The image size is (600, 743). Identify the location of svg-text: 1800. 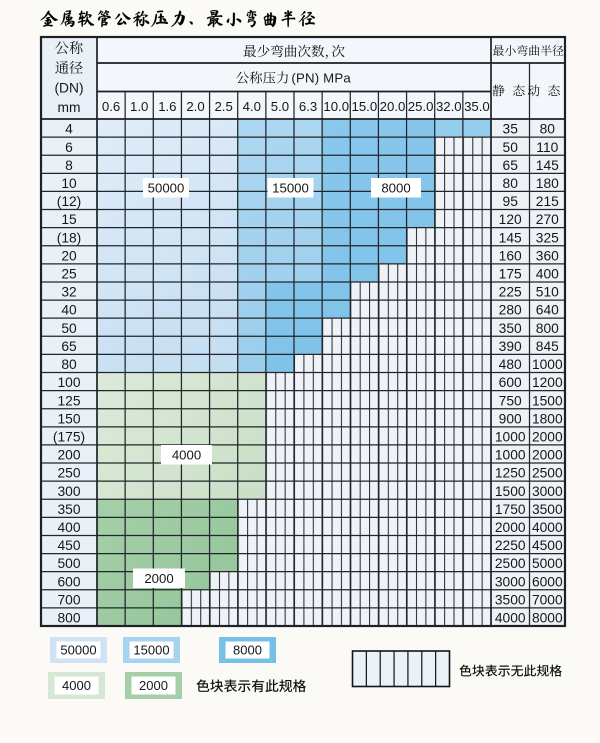
(547, 418).